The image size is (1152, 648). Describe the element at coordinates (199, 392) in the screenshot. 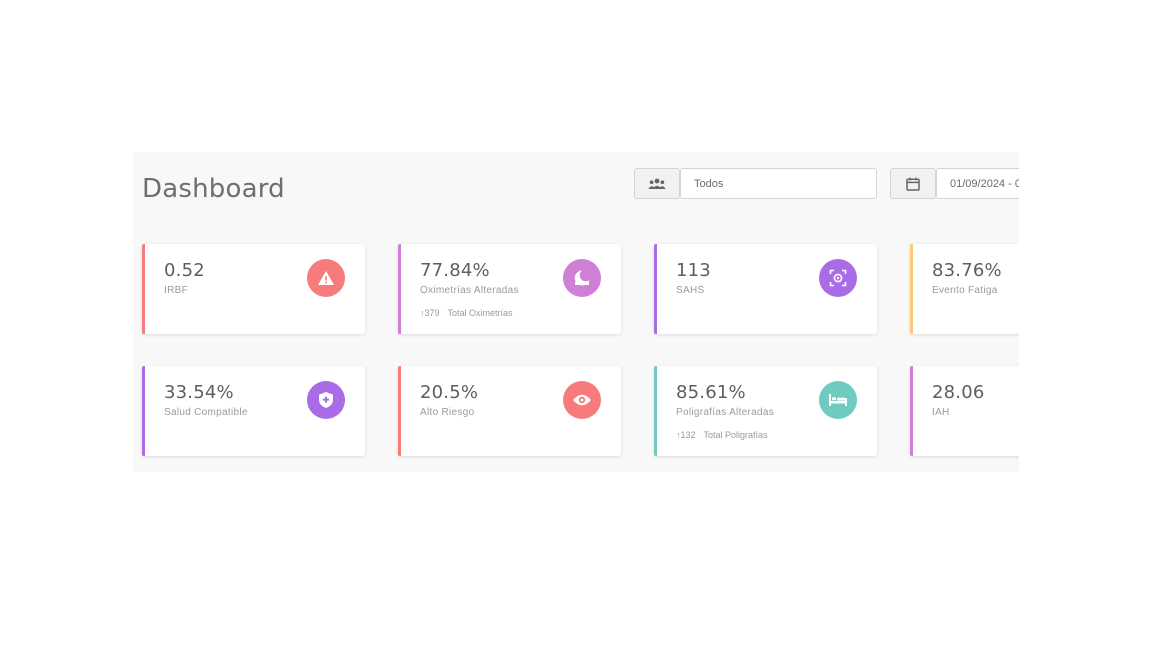

I see `card-value: 33.54%` at that location.